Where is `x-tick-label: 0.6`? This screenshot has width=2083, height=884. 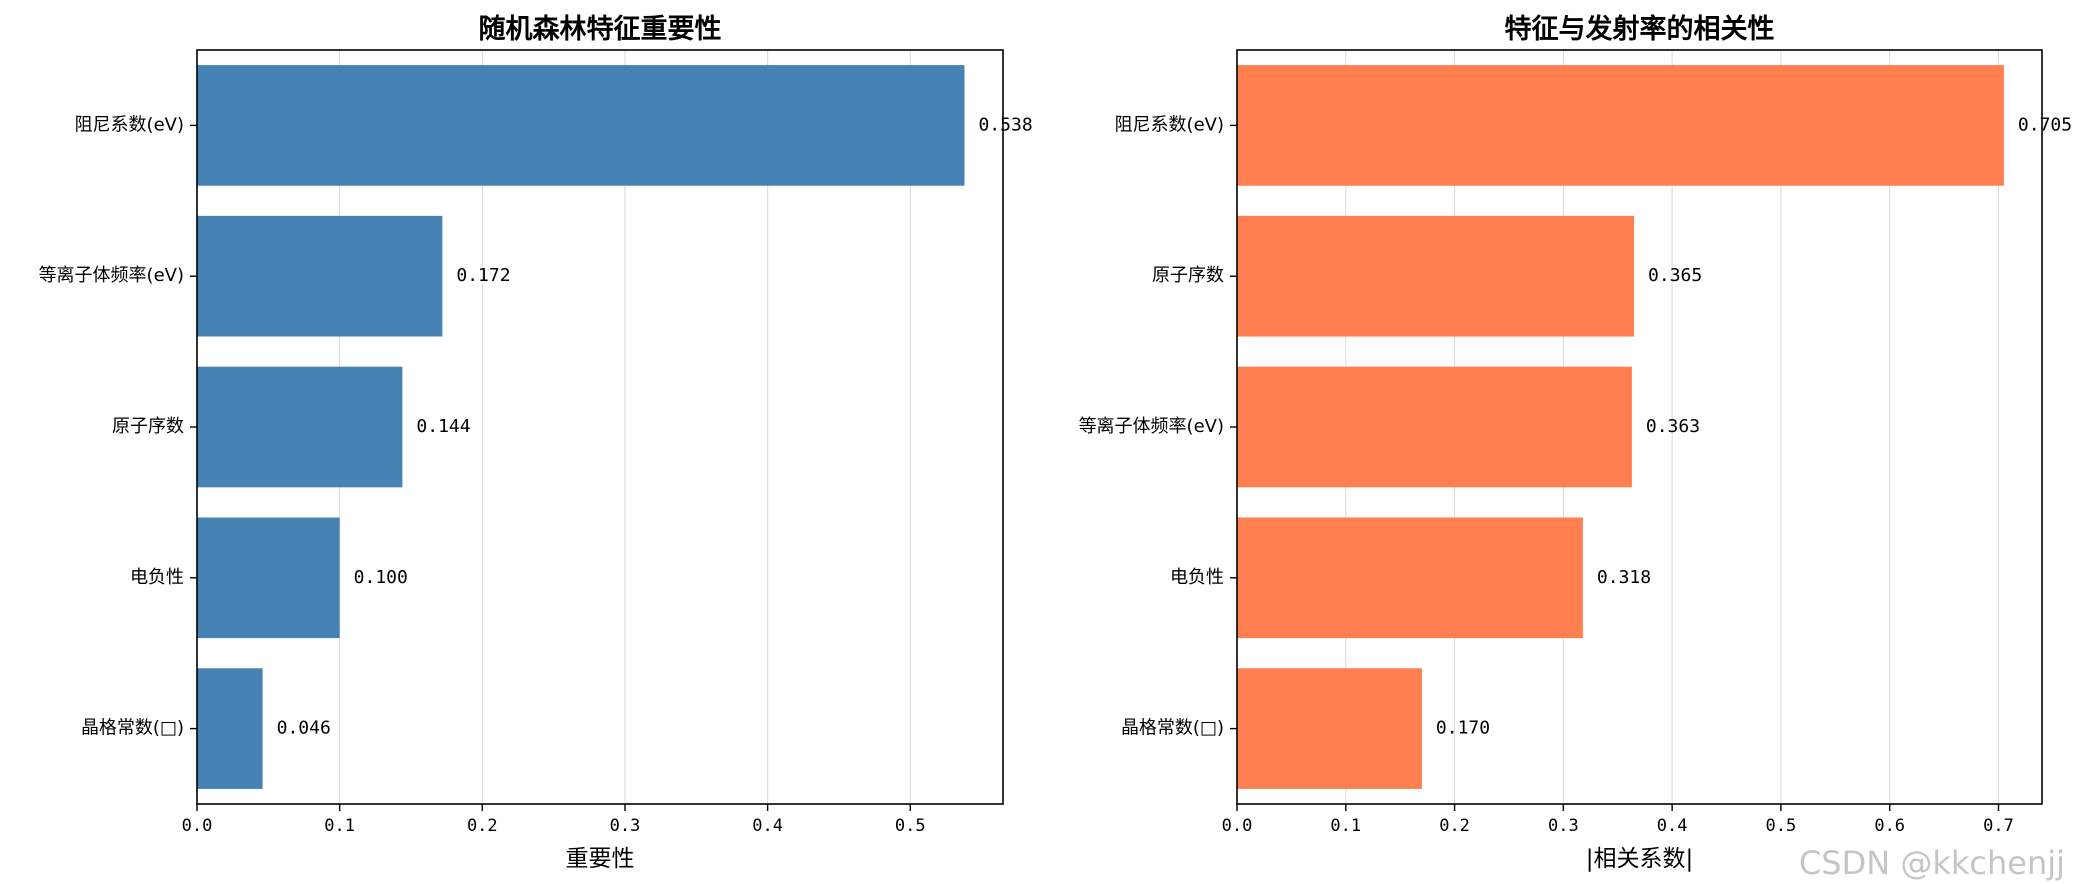 x-tick-label: 0.6 is located at coordinates (1889, 826).